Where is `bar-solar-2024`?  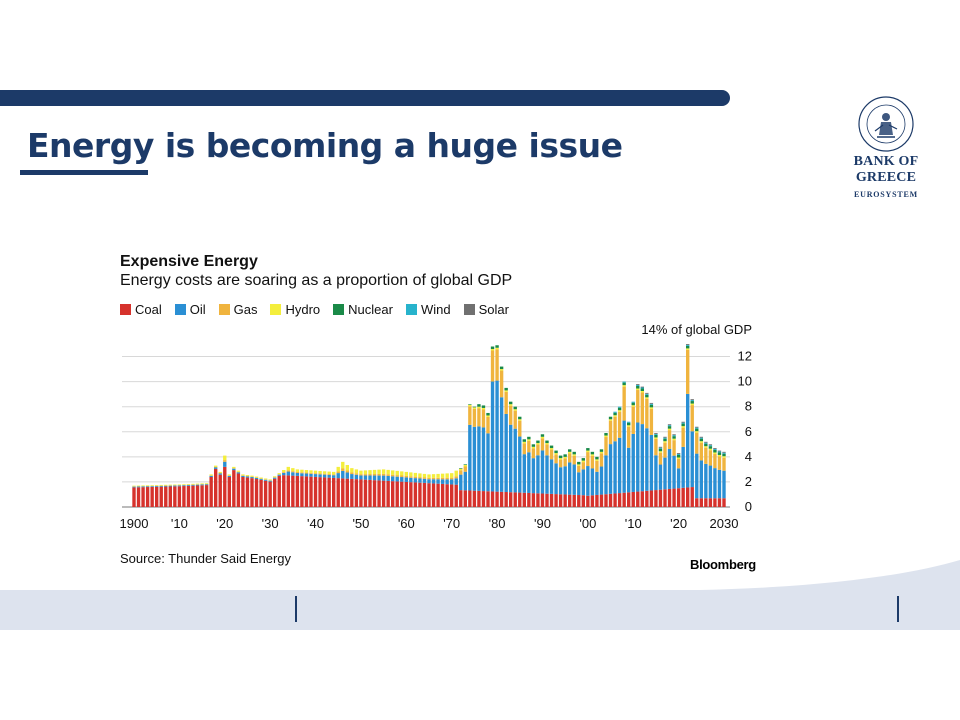 bar-solar-2024 is located at coordinates (697, 427).